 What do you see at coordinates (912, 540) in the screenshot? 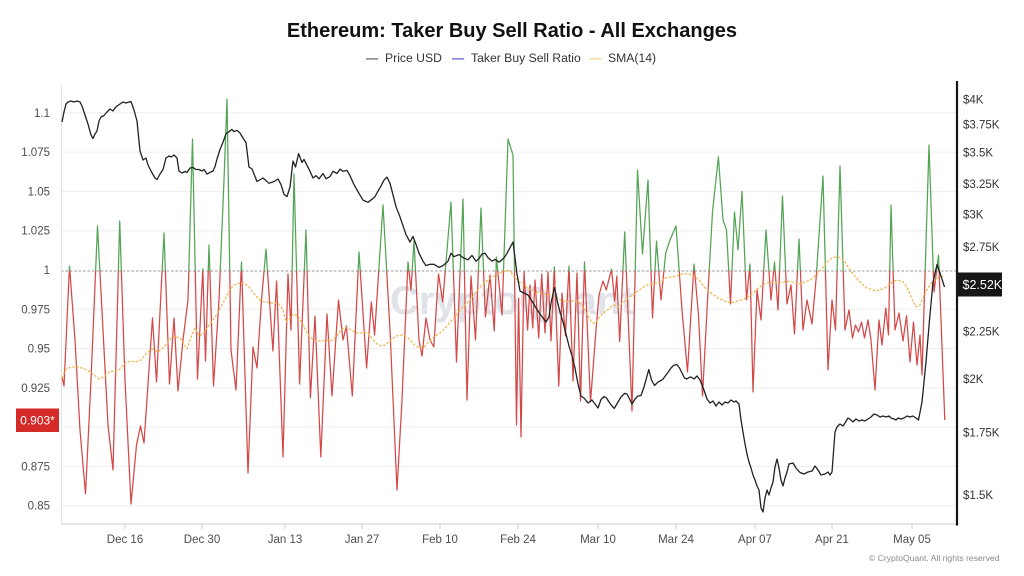
I see `svg-text: May 05` at bounding box center [912, 540].